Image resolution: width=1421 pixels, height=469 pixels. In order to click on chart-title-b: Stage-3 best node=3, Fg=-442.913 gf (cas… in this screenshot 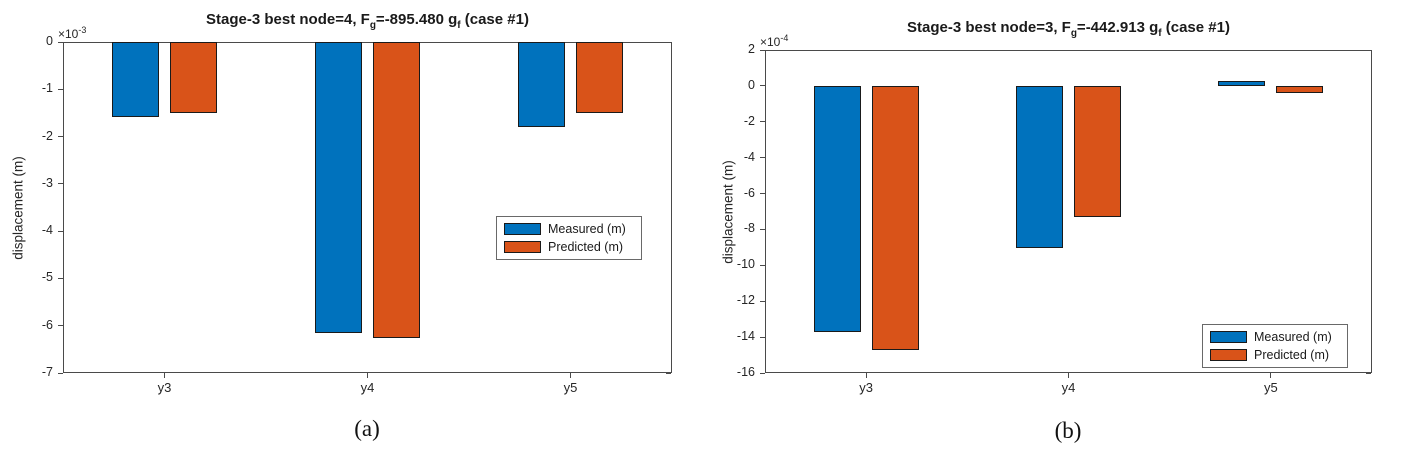, I will do `click(1068, 29)`.